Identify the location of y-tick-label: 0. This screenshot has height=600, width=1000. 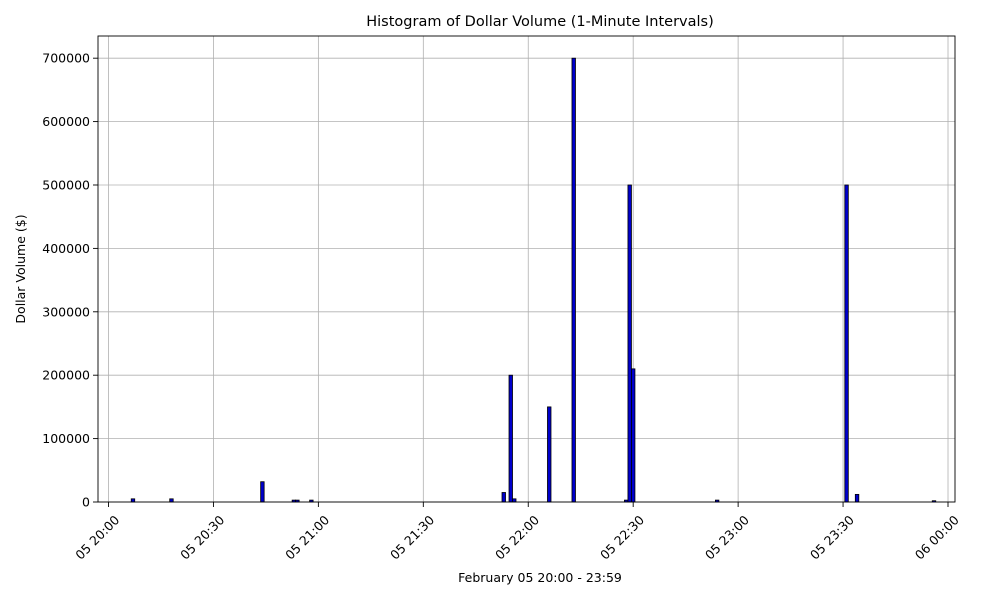
(86, 502).